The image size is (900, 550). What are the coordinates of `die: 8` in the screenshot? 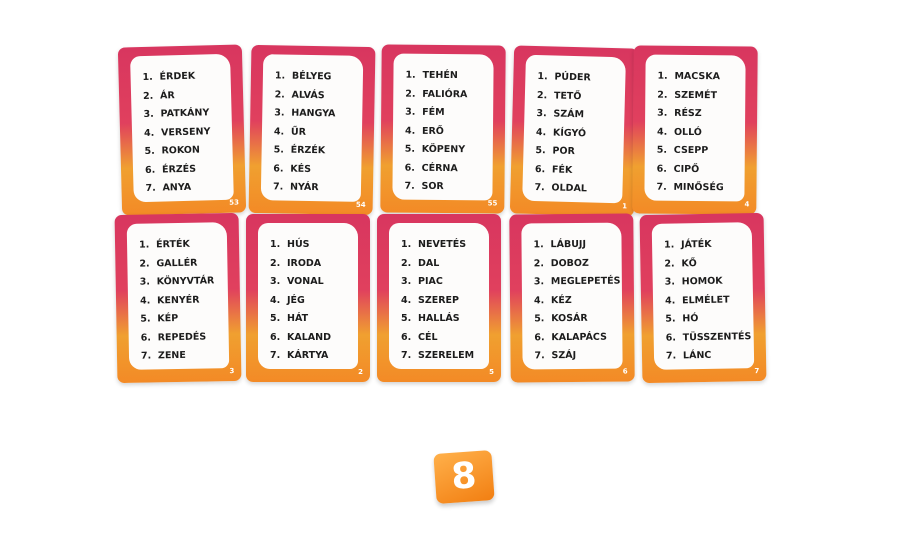 It's located at (464, 477).